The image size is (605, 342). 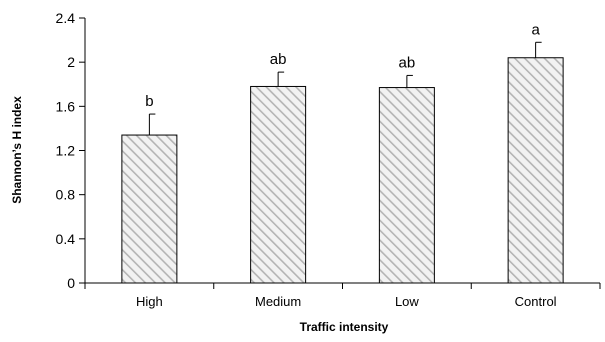 I want to click on y-tick-label: 2.4, so click(x=66, y=18).